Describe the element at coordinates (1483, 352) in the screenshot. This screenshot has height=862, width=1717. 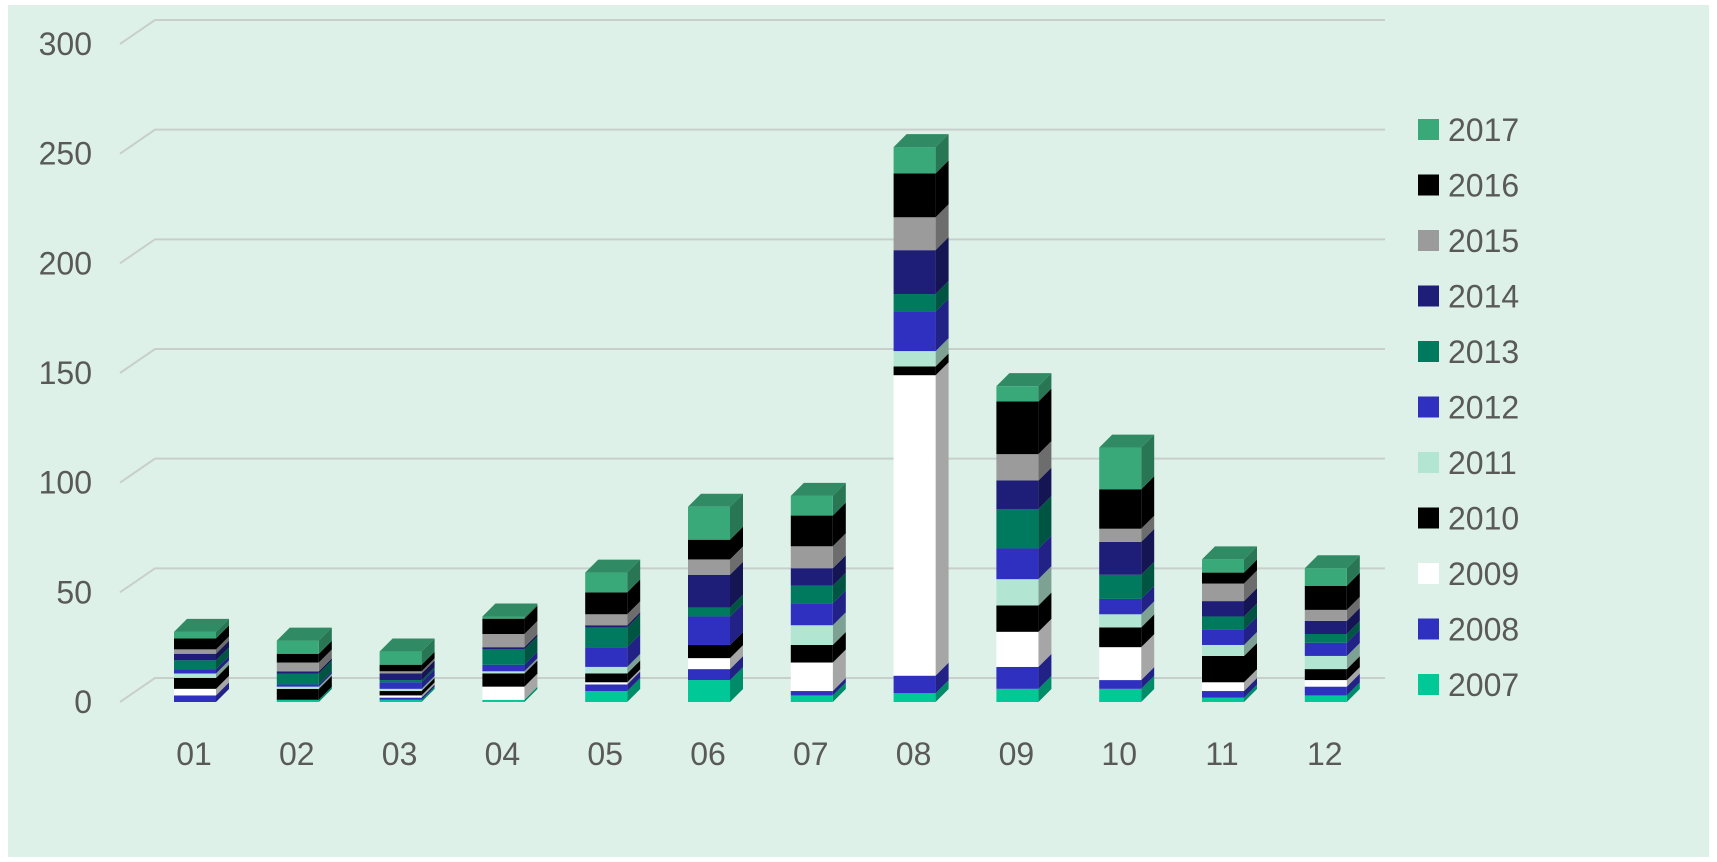
I see `legend-label-2013: 2013` at that location.